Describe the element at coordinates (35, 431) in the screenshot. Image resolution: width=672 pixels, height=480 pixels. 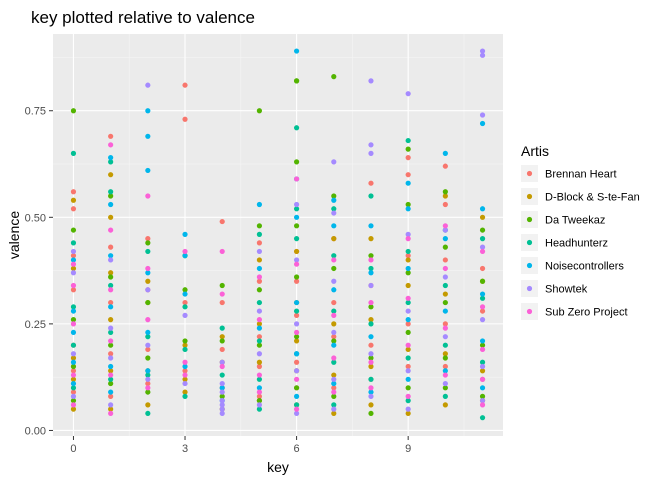
I see `y-tick-label: 0.00` at that location.